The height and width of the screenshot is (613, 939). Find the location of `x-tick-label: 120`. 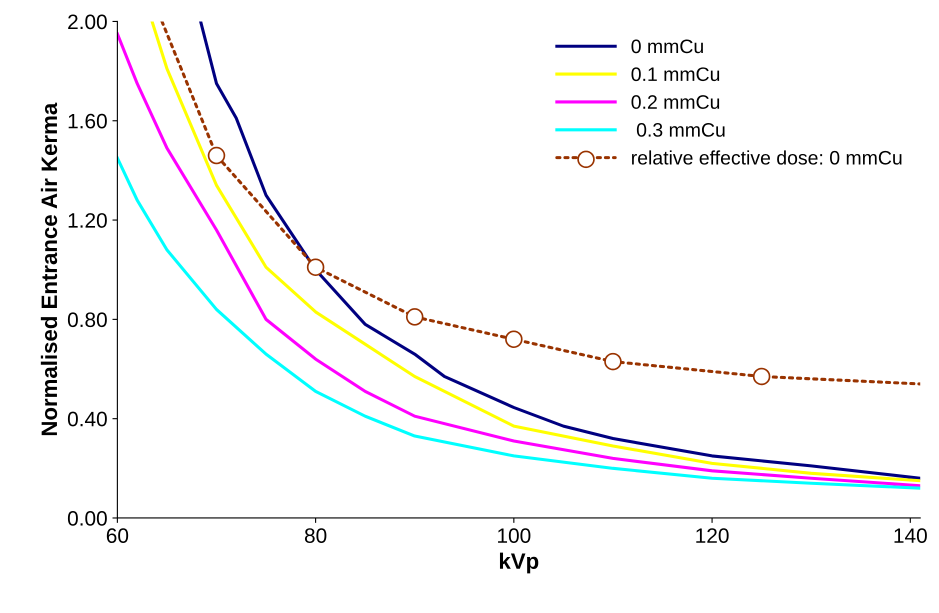

x-tick-label: 120 is located at coordinates (712, 536).